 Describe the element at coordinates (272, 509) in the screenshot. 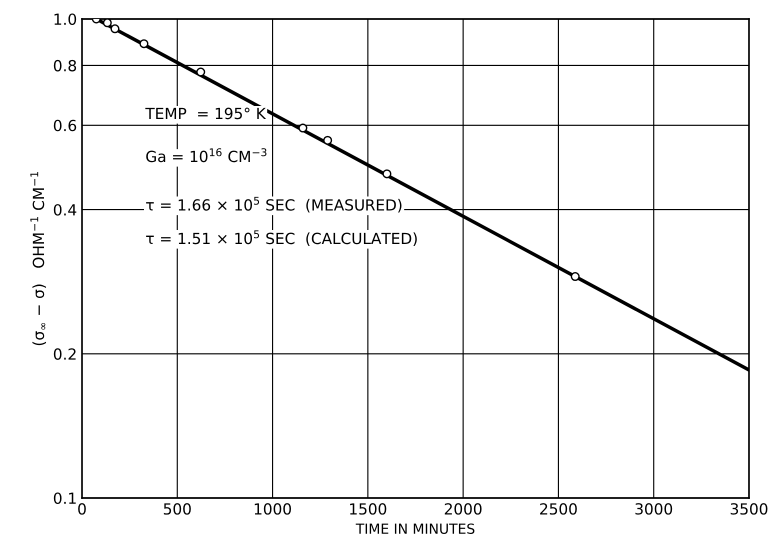

I see `x-tick-label: 1000` at that location.